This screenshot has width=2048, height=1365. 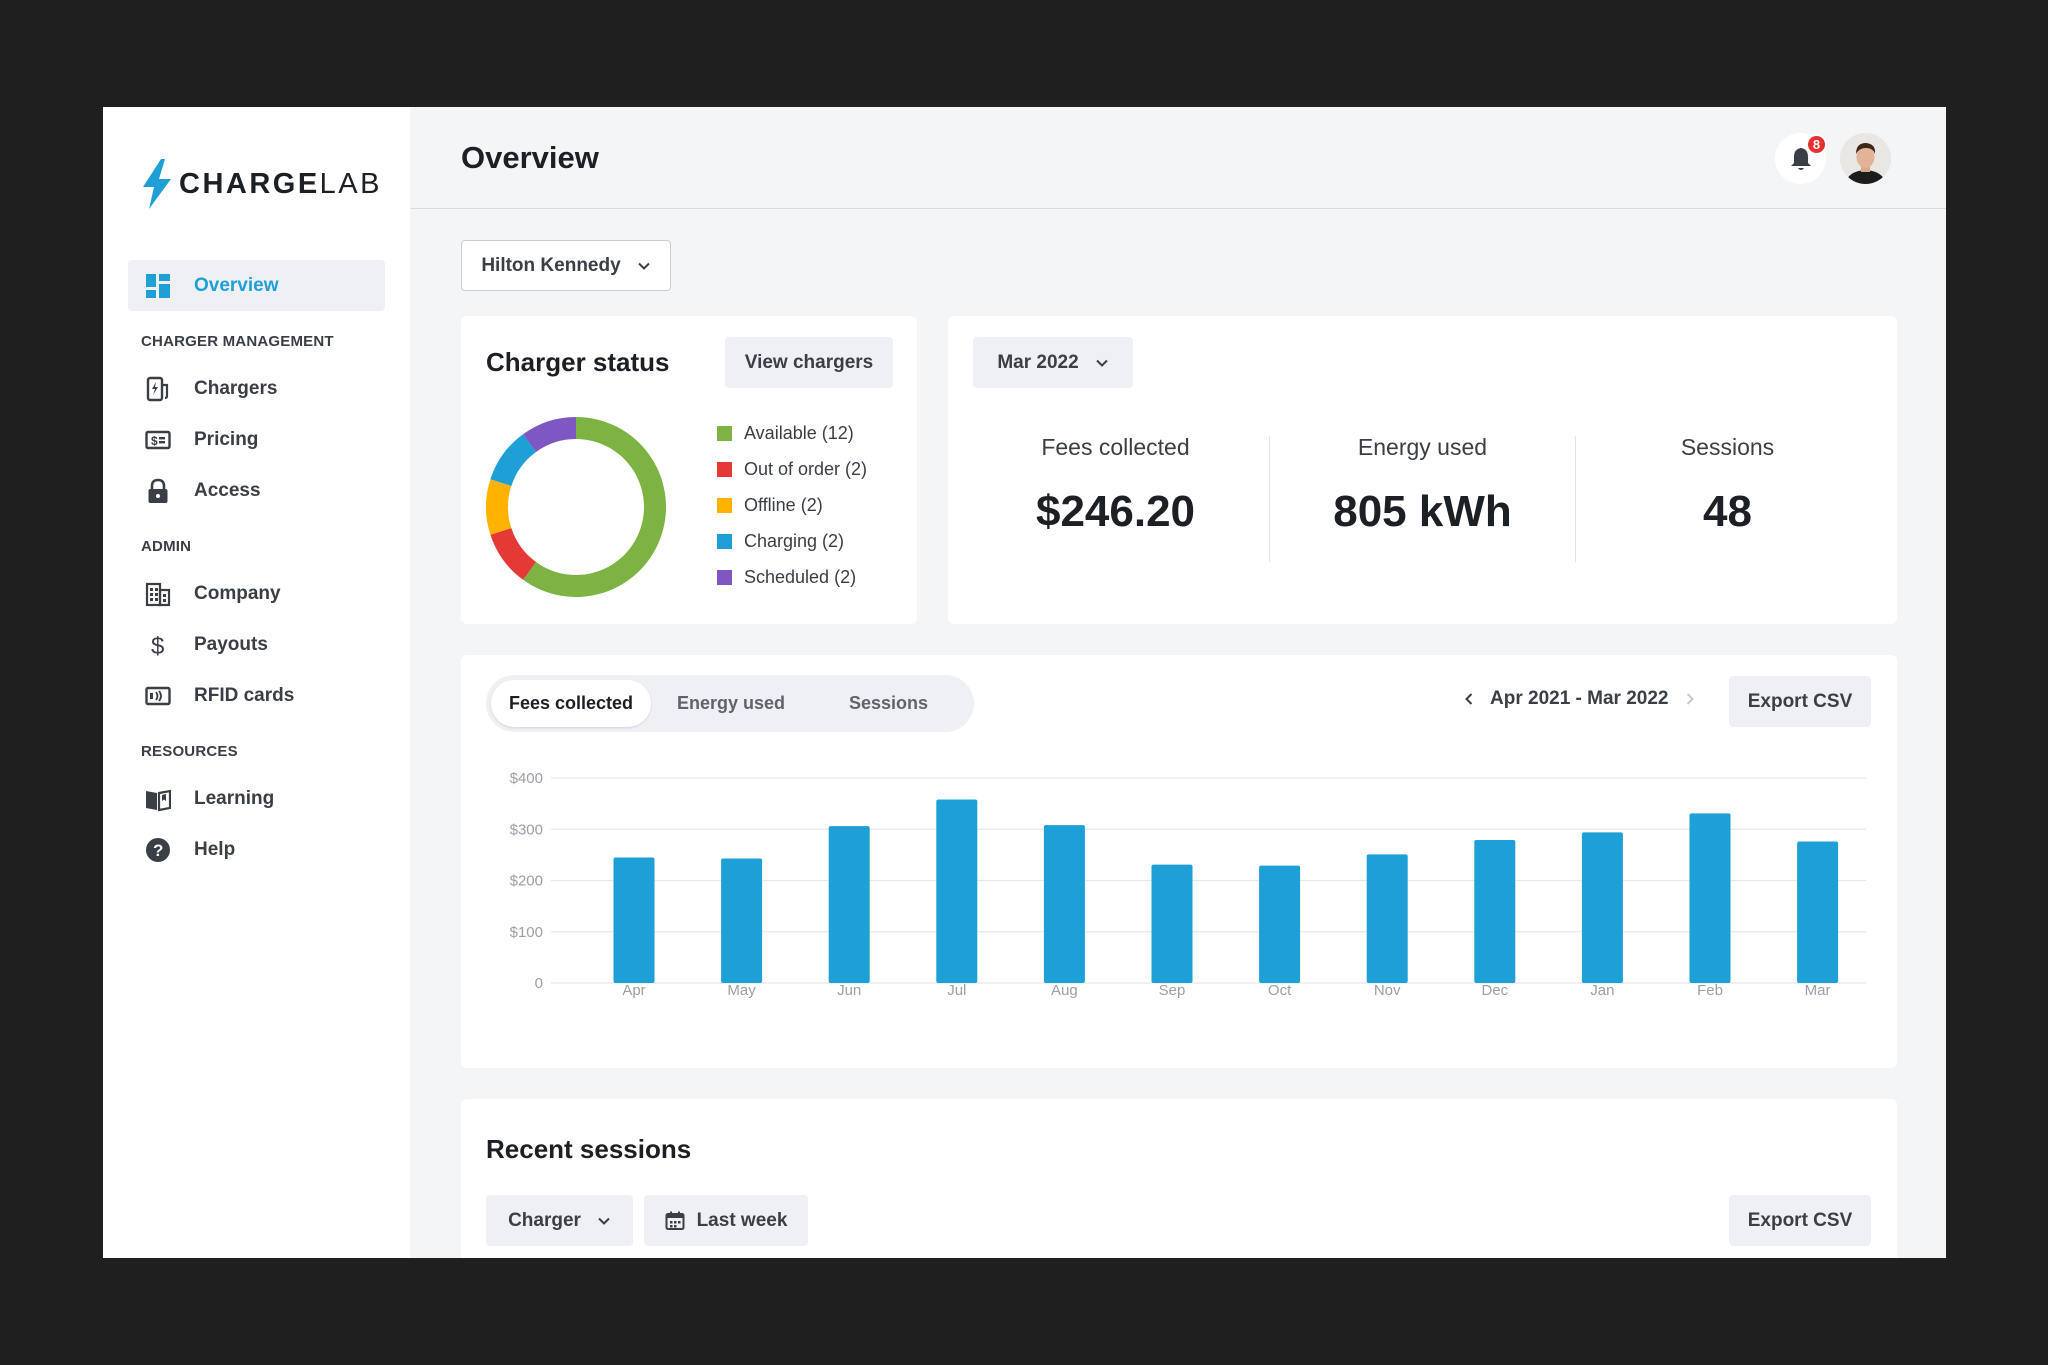 What do you see at coordinates (256, 439) in the screenshot?
I see `sidebar-item-pricing: $ Pricing` at bounding box center [256, 439].